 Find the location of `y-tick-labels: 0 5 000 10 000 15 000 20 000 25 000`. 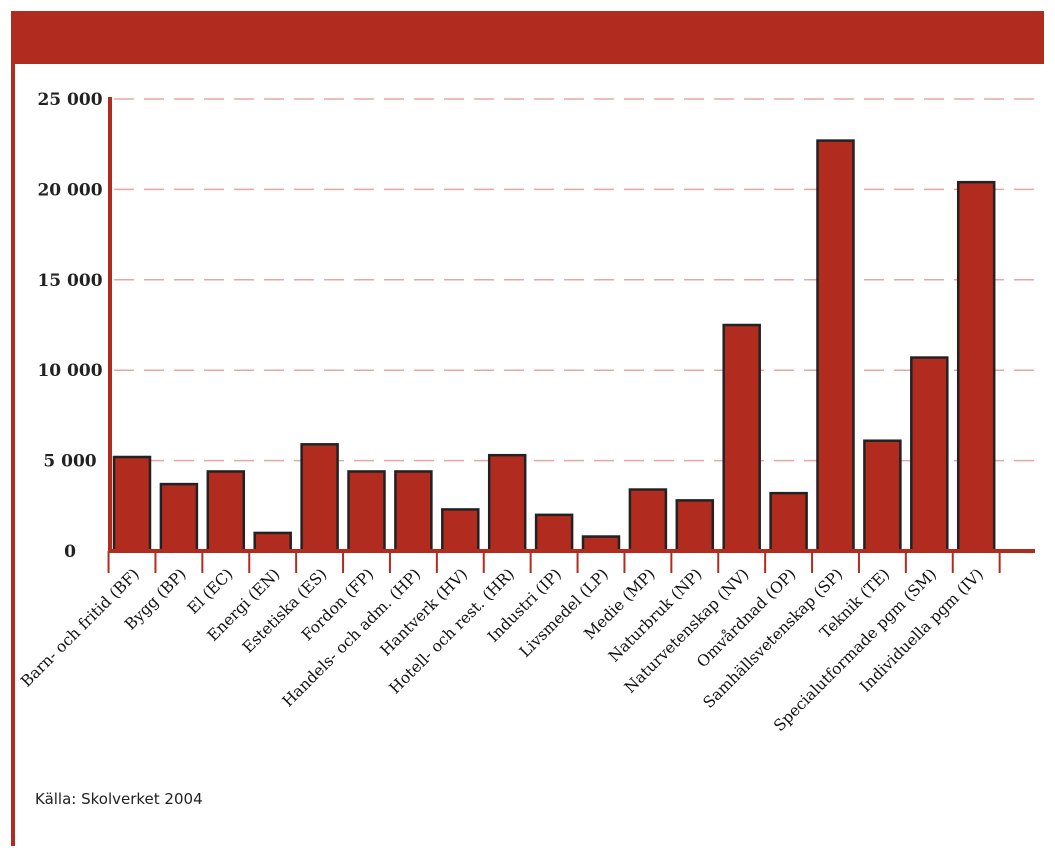

y-tick-labels: 0 5 000 10 000 15 000 20 000 25 000 is located at coordinates (69, 326).